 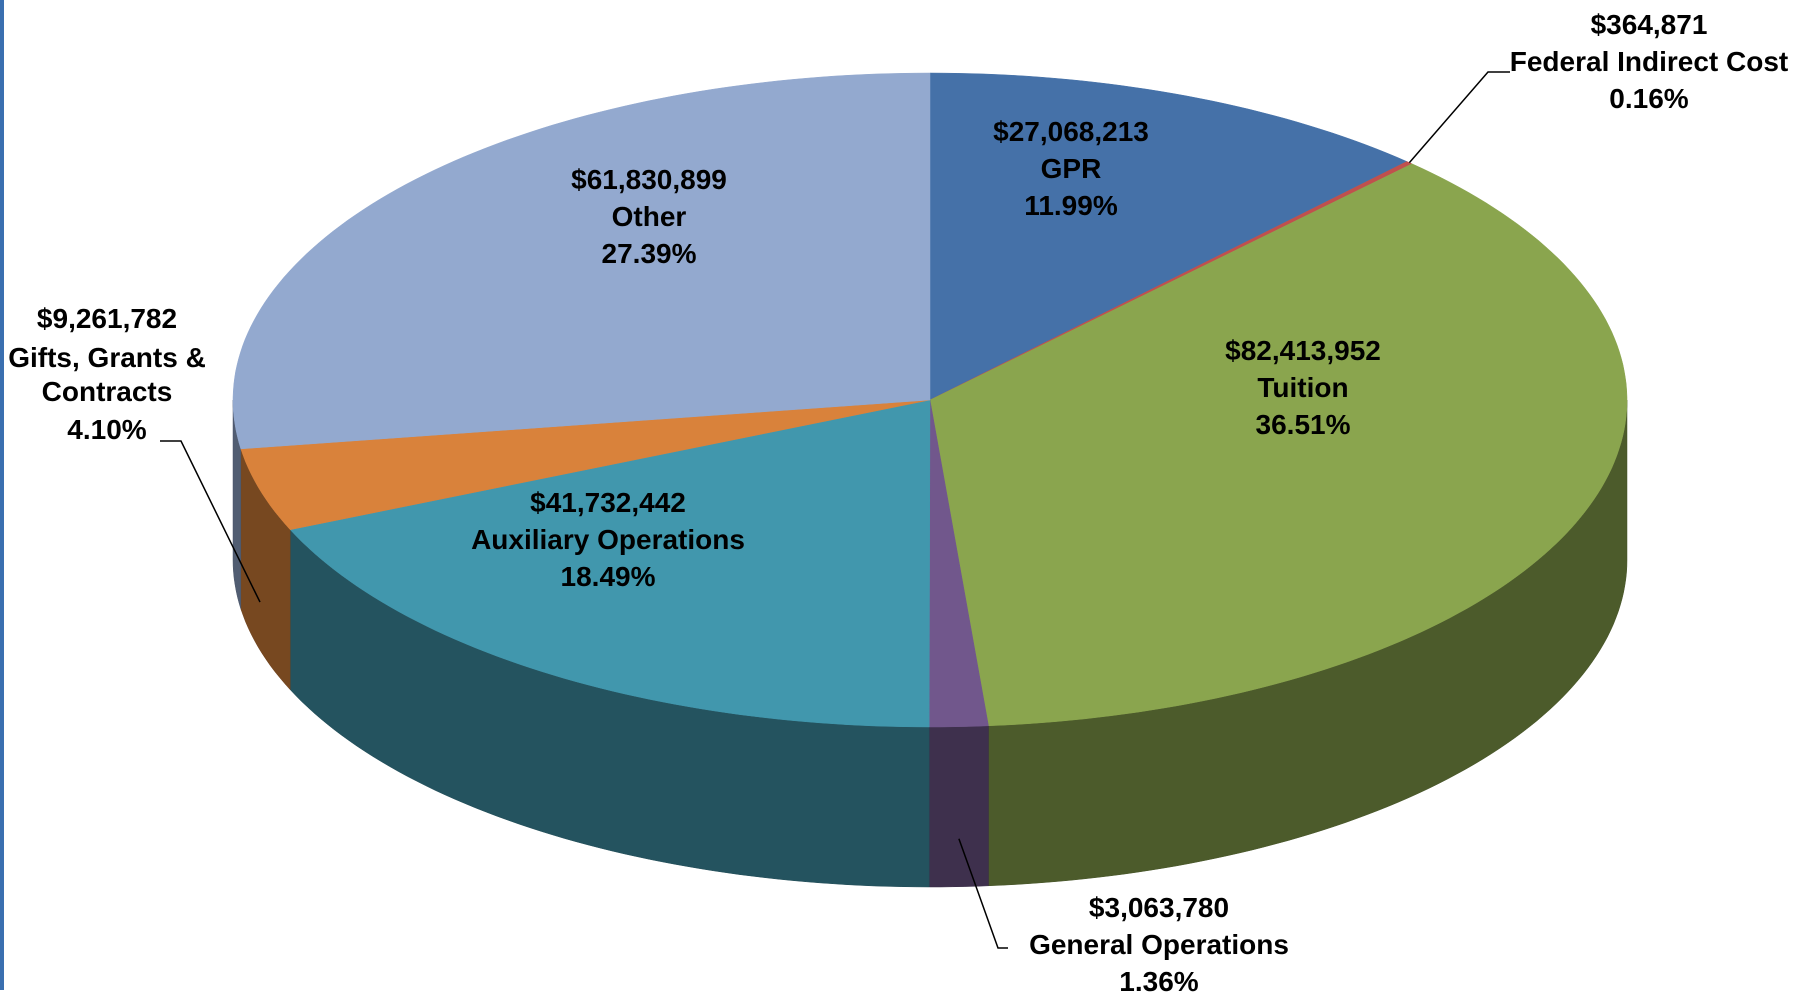 I want to click on slice-name-label: GPR, so click(x=1071, y=168).